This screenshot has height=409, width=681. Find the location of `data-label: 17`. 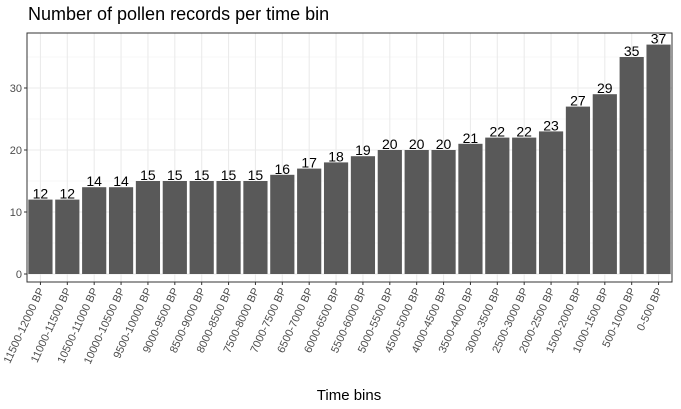

data-label: 17 is located at coordinates (309, 163).